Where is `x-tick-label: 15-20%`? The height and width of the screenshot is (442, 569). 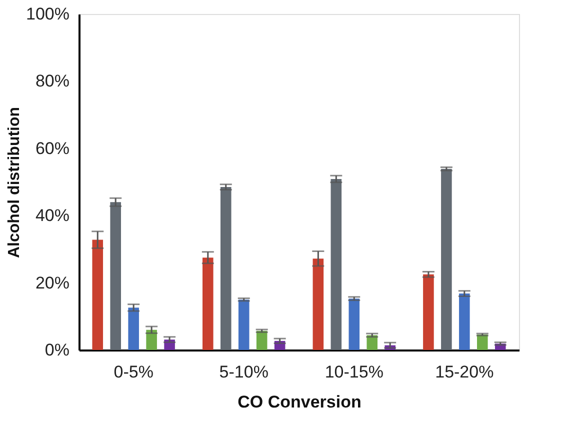
x-tick-label: 15-20% is located at coordinates (464, 372).